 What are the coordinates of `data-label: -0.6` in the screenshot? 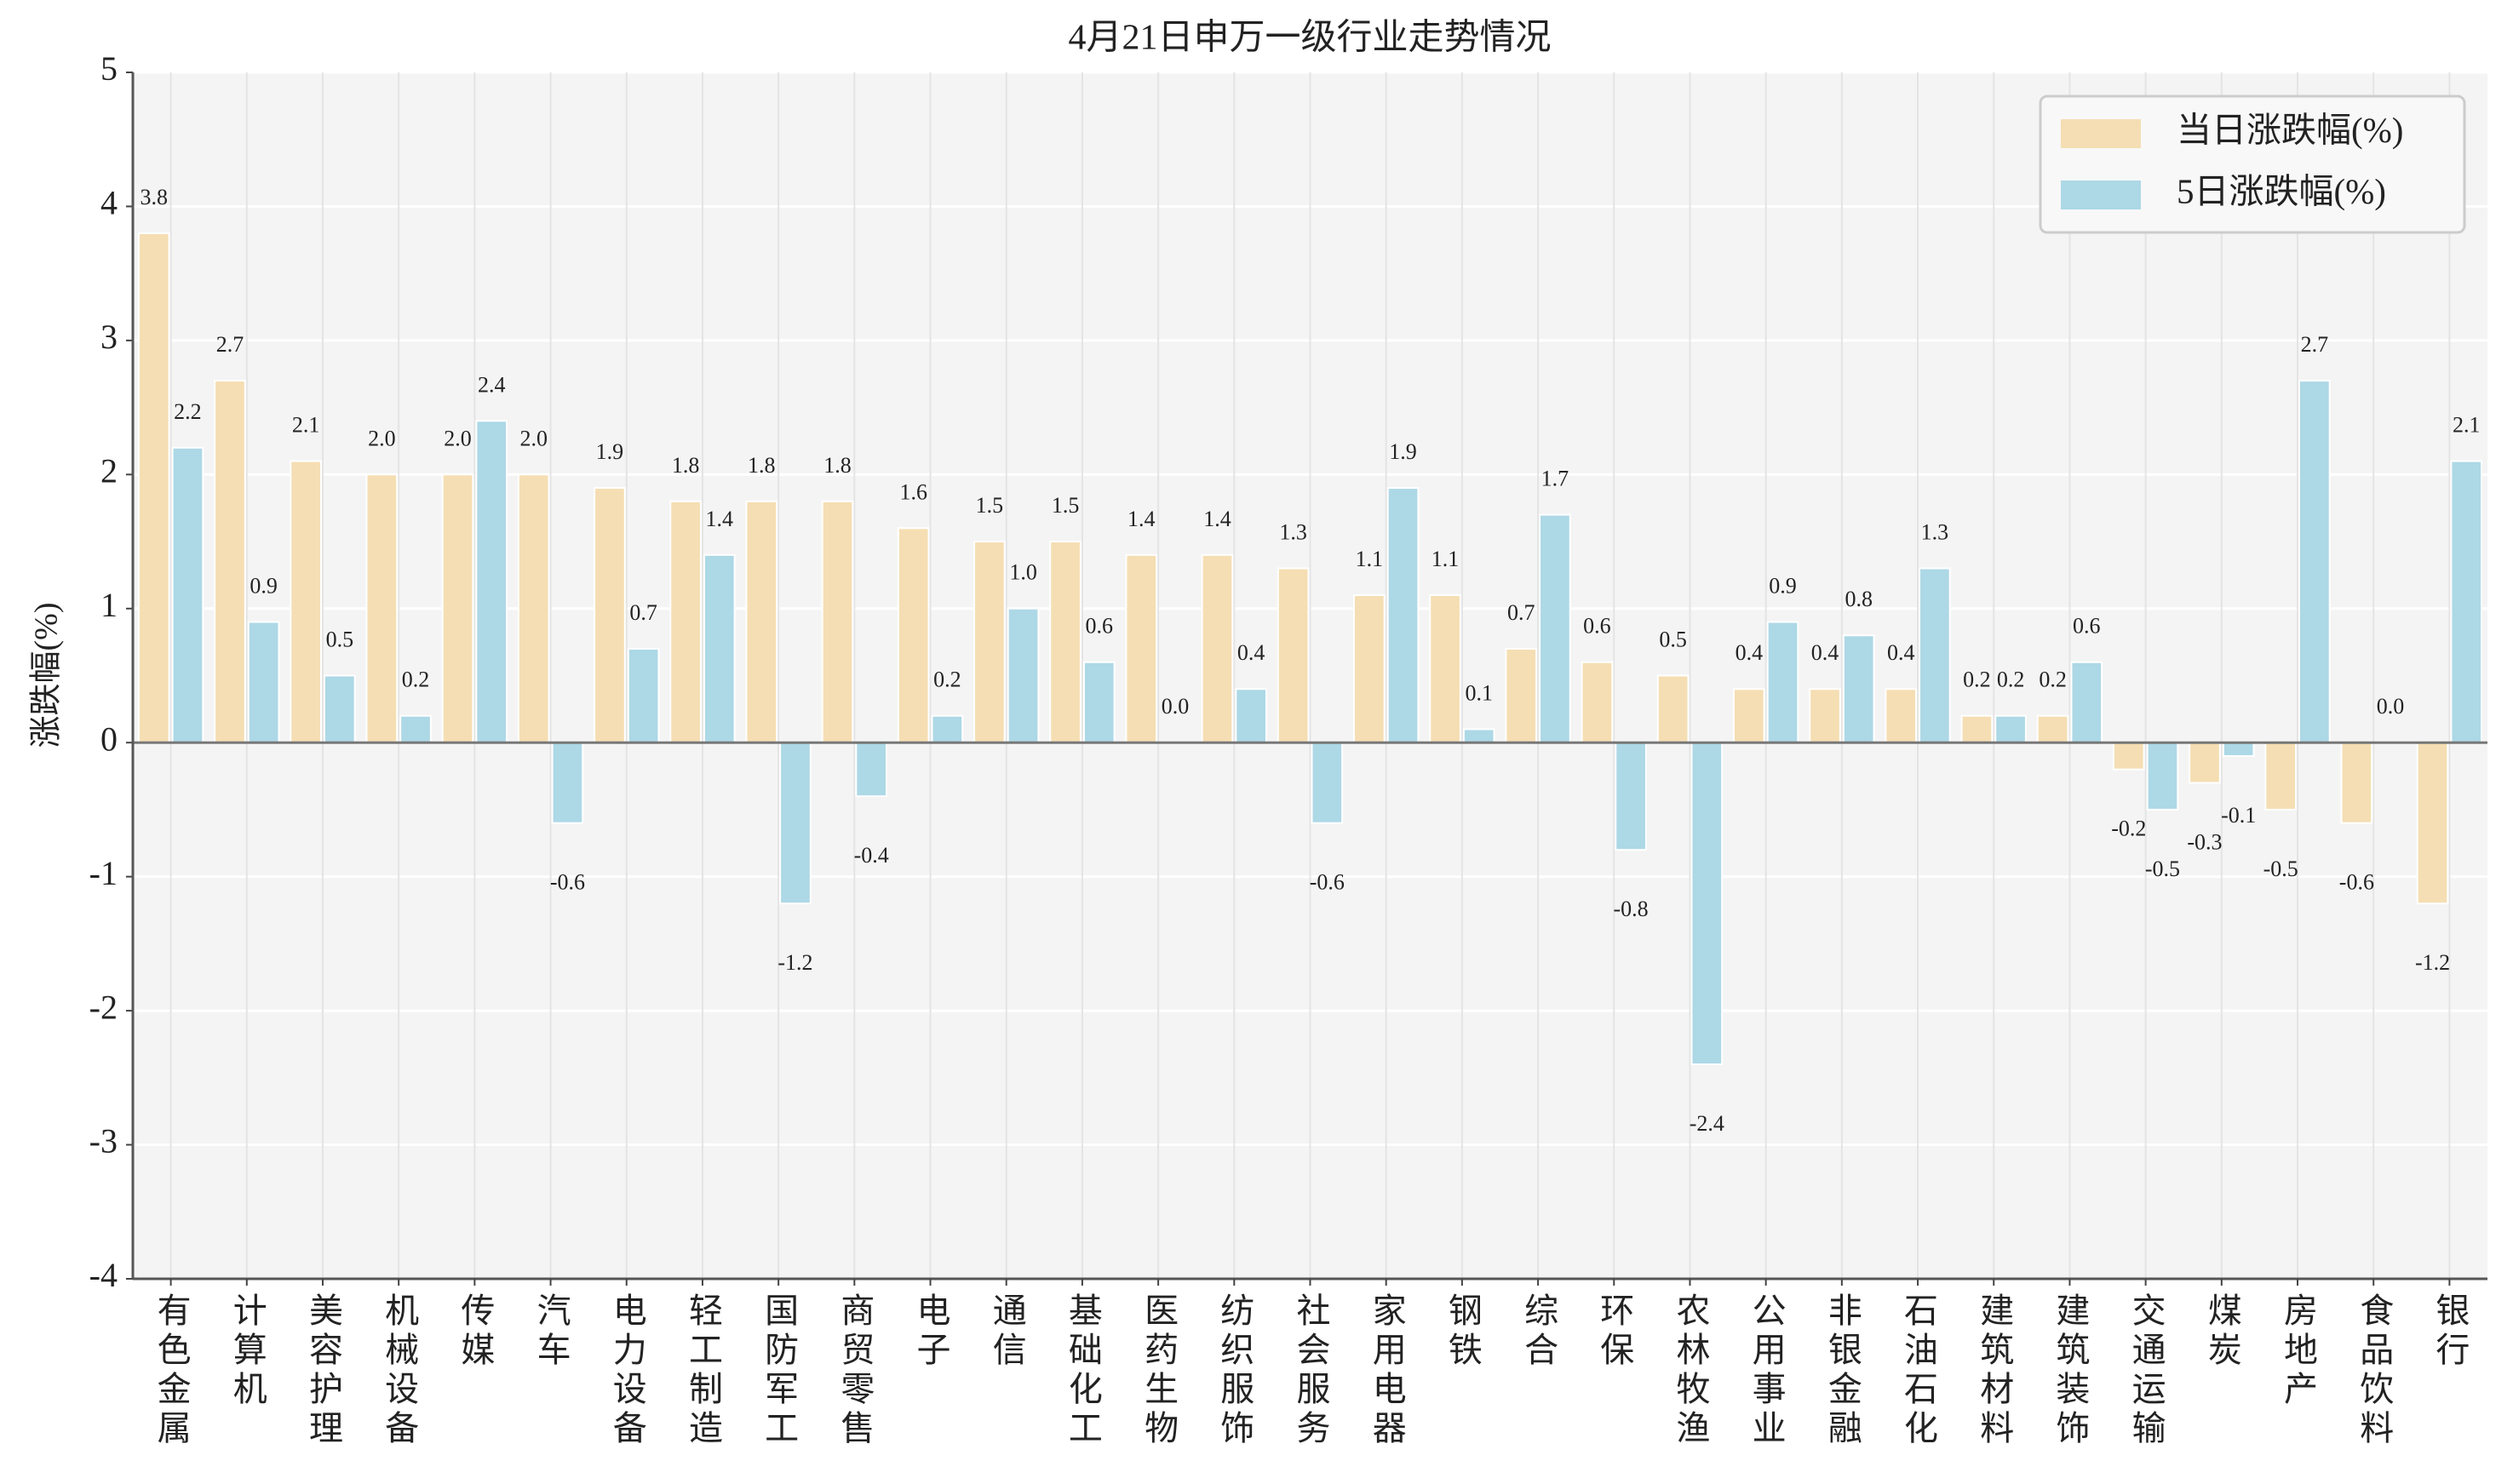 It's located at (567, 883).